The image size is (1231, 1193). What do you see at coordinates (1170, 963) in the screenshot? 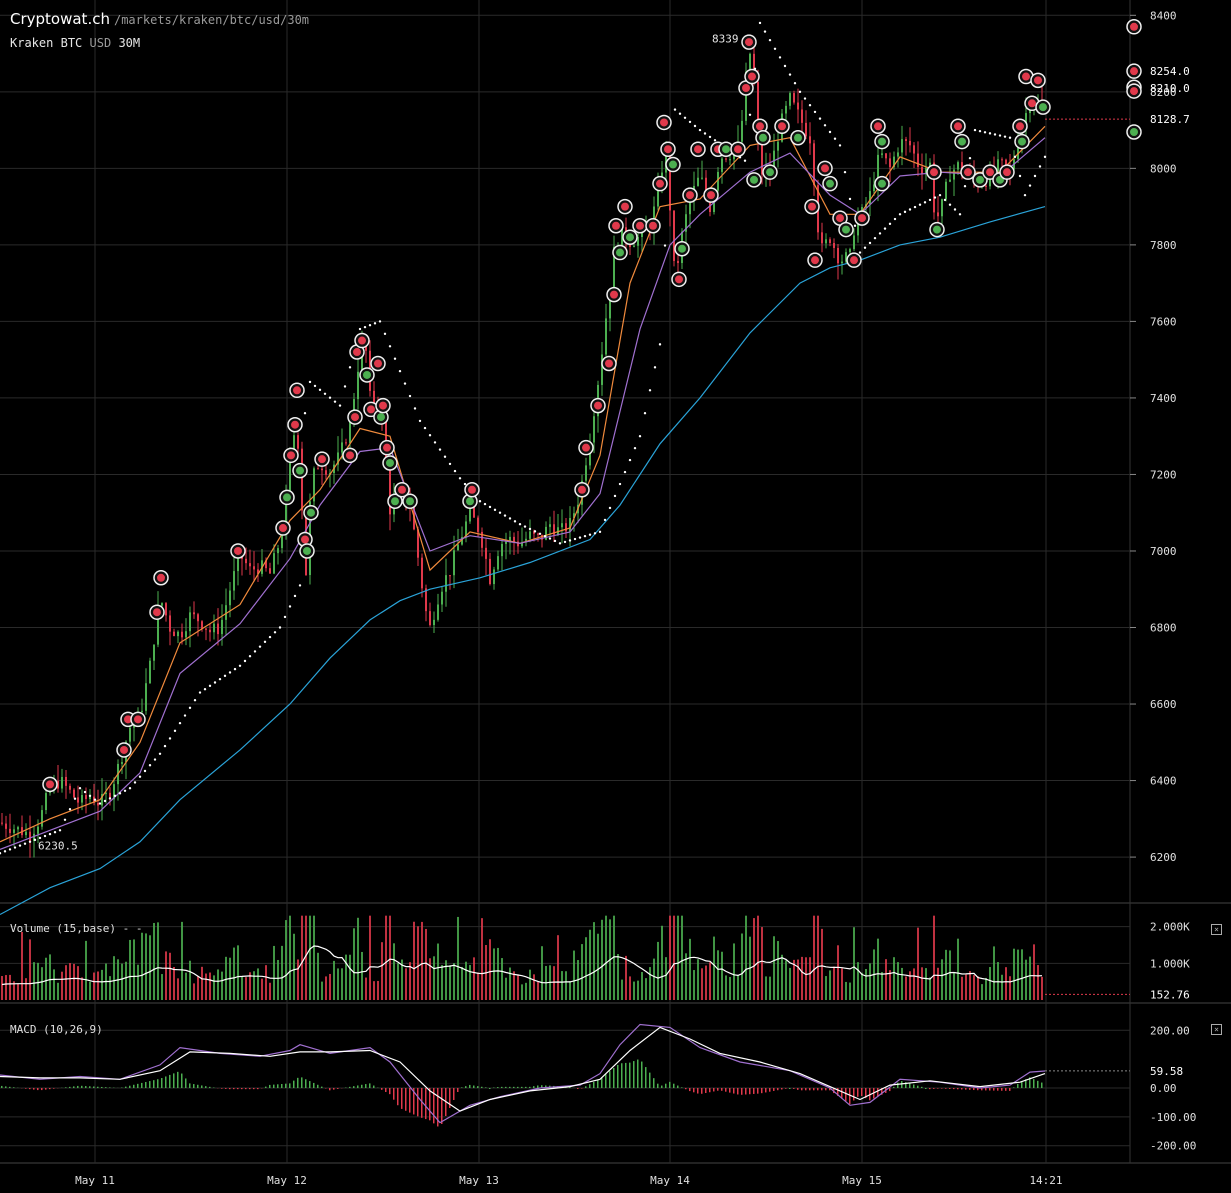
I see `volume-tick-label: 1.000K` at bounding box center [1170, 963].